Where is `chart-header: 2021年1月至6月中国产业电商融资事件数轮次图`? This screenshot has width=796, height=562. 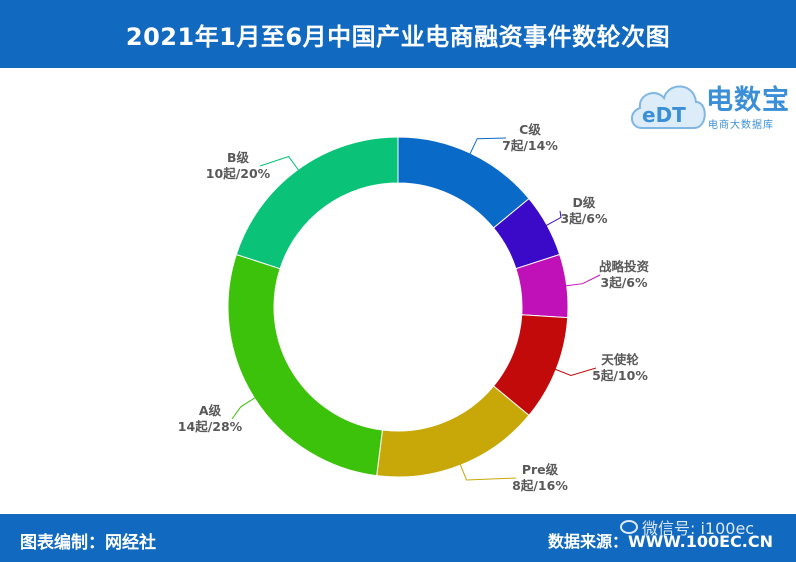 chart-header: 2021年1月至6月中国产业电商融资事件数轮次图 is located at coordinates (398, 34).